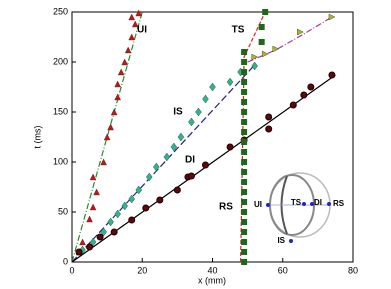 The image size is (391, 289). Describe the element at coordinates (60, 161) in the screenshot. I see `y-tick-label: 100` at that location.